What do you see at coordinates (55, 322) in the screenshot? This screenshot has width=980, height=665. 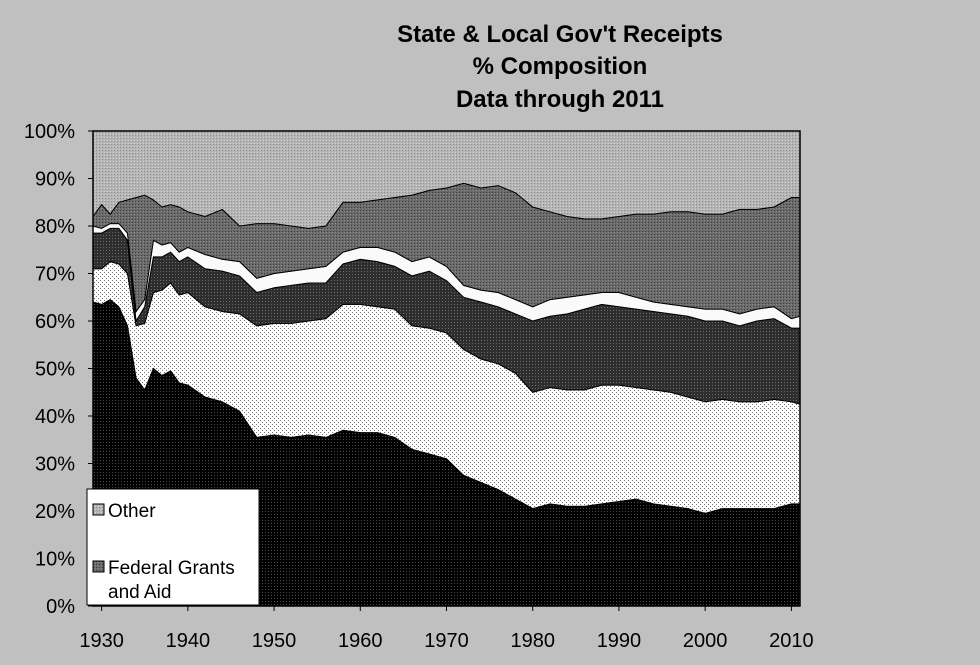 I see `y-tick-label: 60%` at bounding box center [55, 322].